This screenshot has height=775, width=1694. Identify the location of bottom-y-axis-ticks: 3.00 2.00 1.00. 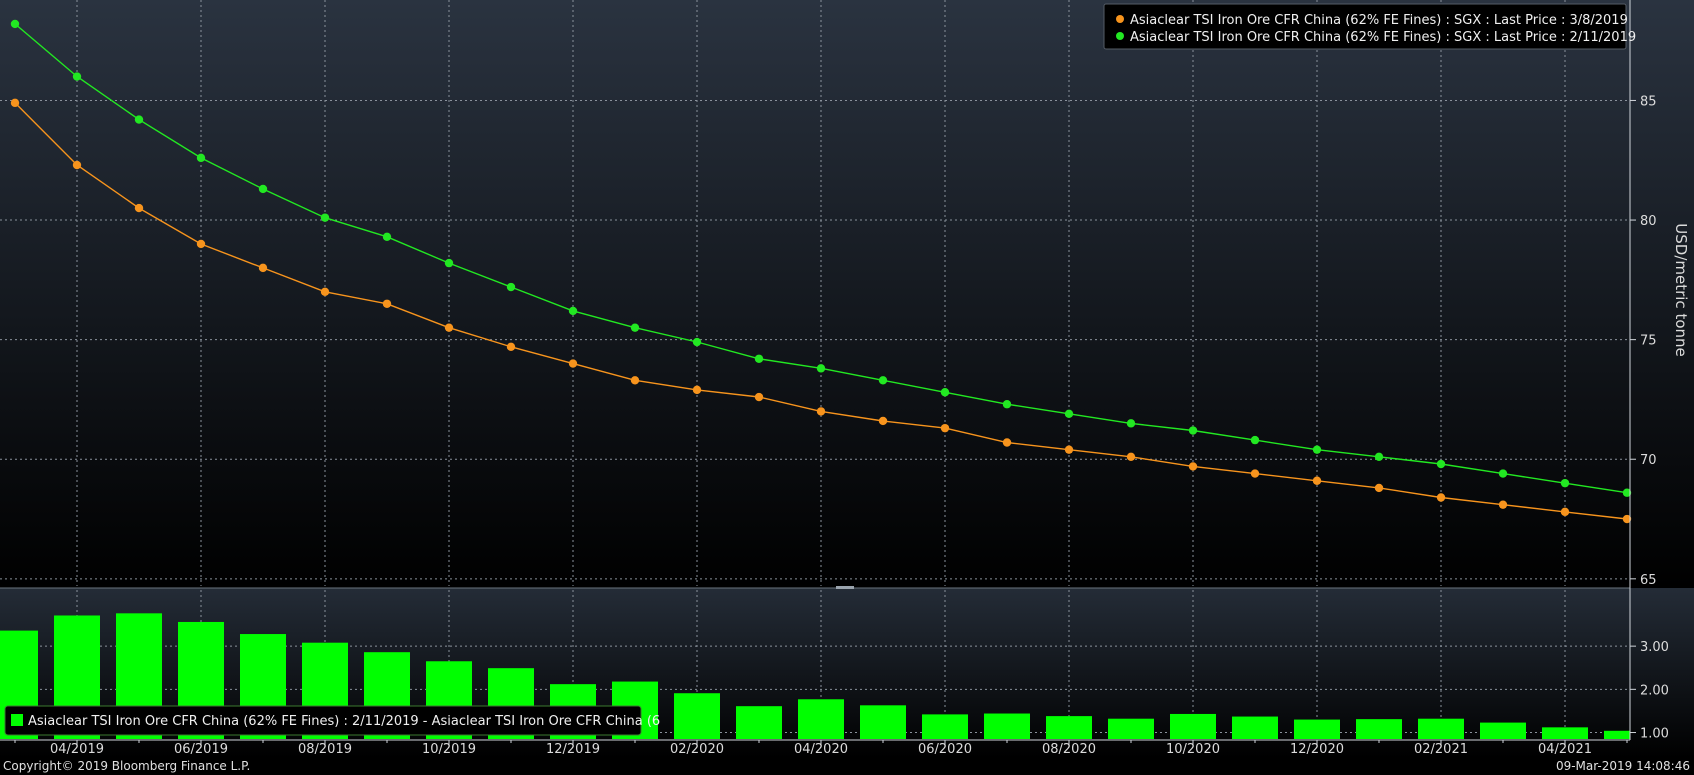
(1649, 691).